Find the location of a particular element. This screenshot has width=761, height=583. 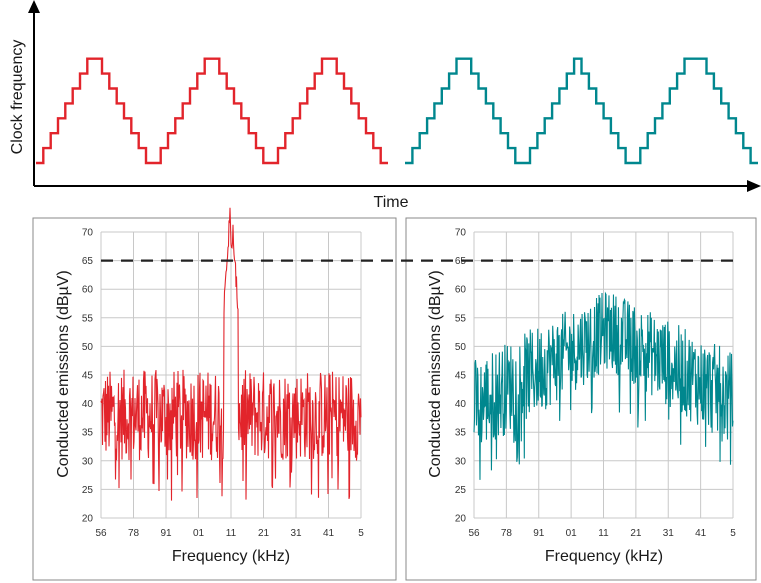

y-tick-left-9: 65 is located at coordinates (88, 261).